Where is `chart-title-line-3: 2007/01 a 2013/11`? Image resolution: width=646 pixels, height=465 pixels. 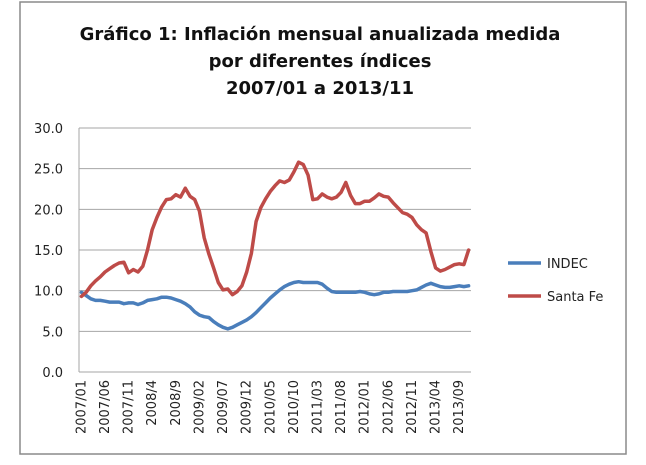 chart-title-line-3: 2007/01 a 2013/11 is located at coordinates (320, 88).